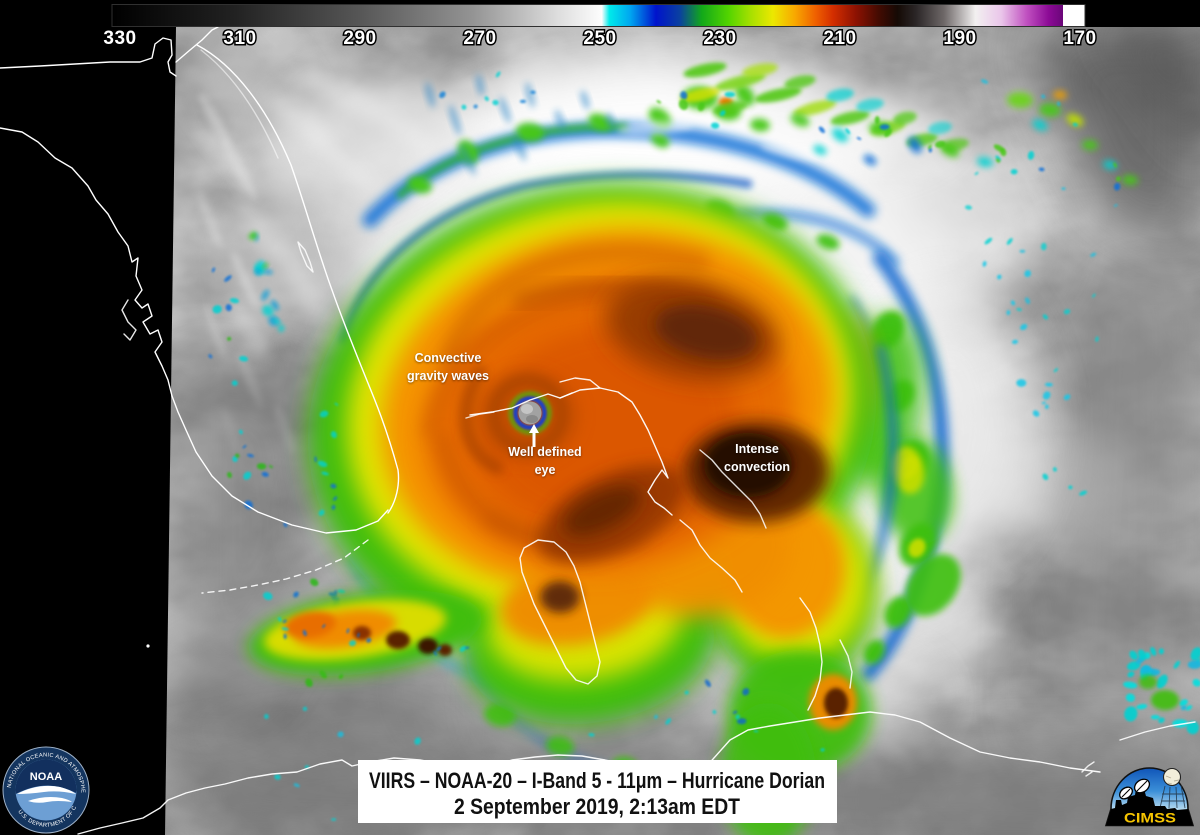  Describe the element at coordinates (479, 38) in the screenshot. I see `svg-text: 270` at that location.